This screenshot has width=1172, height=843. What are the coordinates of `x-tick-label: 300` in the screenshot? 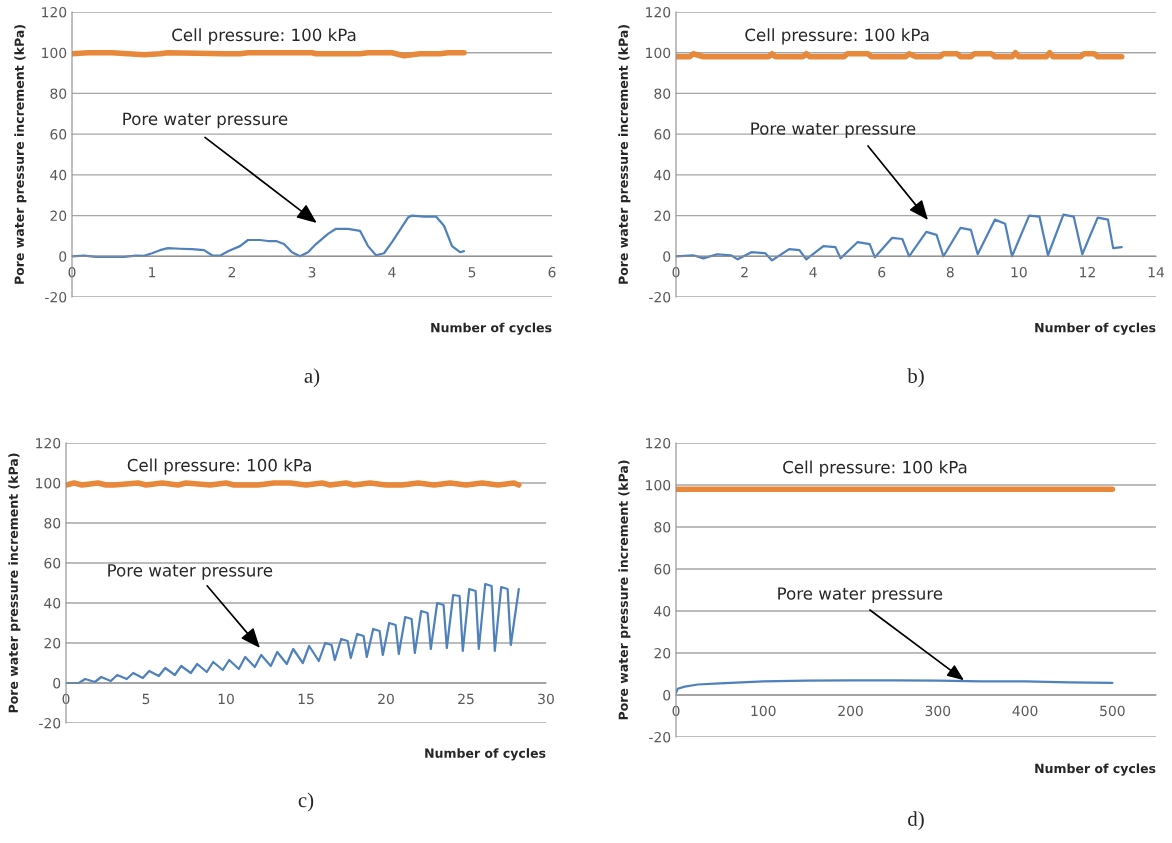 It's located at (938, 711).